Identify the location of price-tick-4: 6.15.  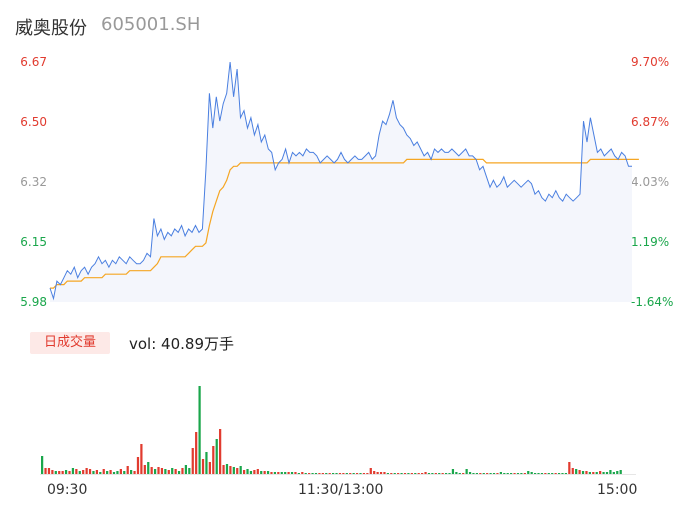
(33, 242).